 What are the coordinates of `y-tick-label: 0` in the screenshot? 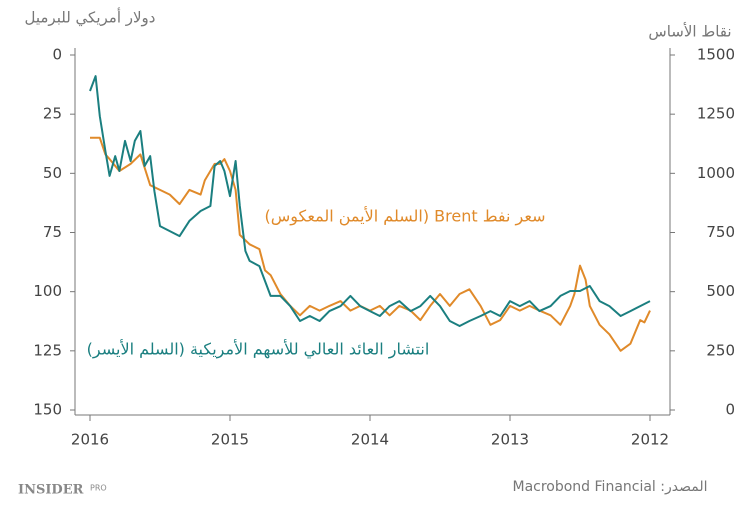 It's located at (57, 55).